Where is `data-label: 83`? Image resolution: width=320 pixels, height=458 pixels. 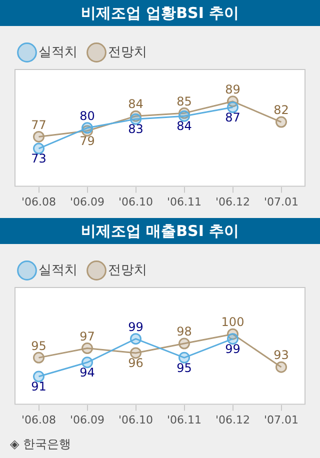
data-label: 83 is located at coordinates (136, 129).